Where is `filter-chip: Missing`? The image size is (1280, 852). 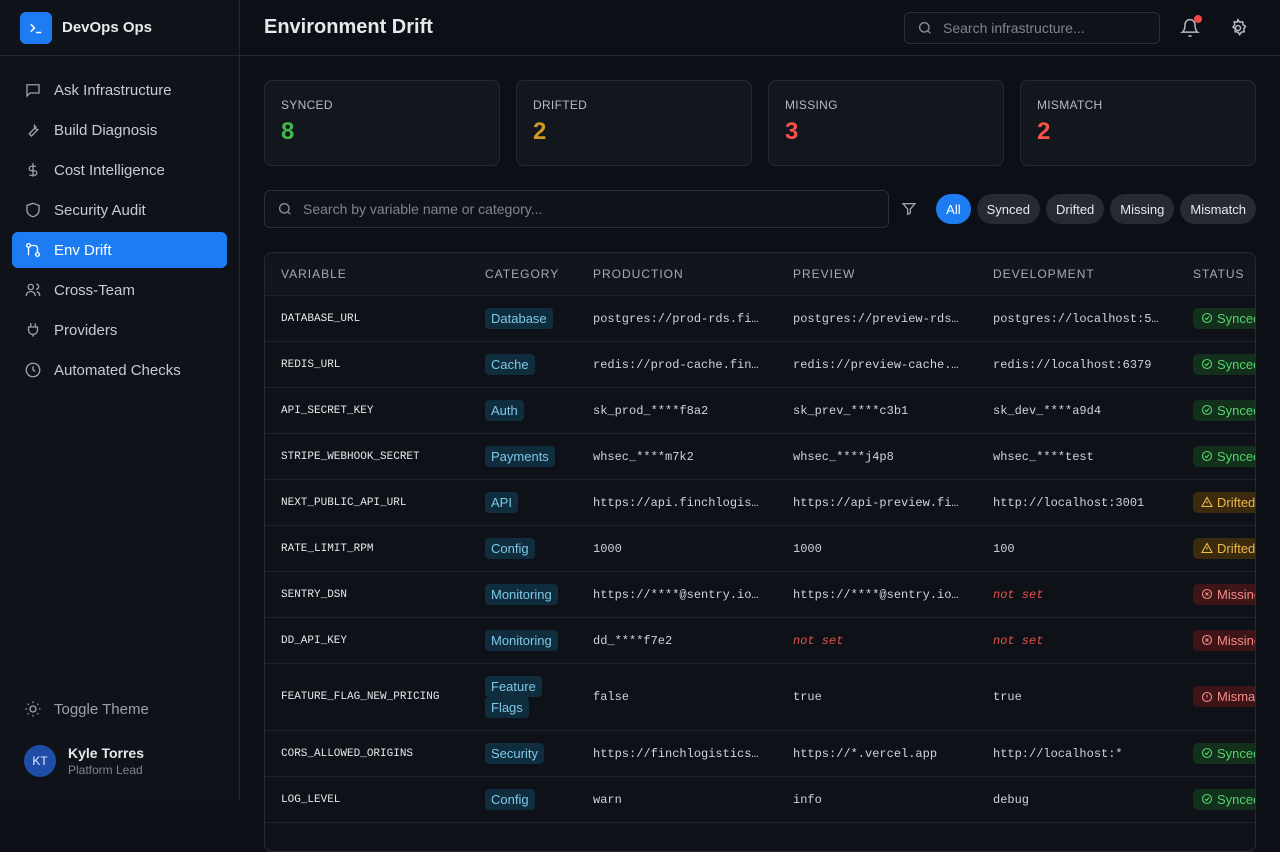
filter-chip: Missing is located at coordinates (1142, 209).